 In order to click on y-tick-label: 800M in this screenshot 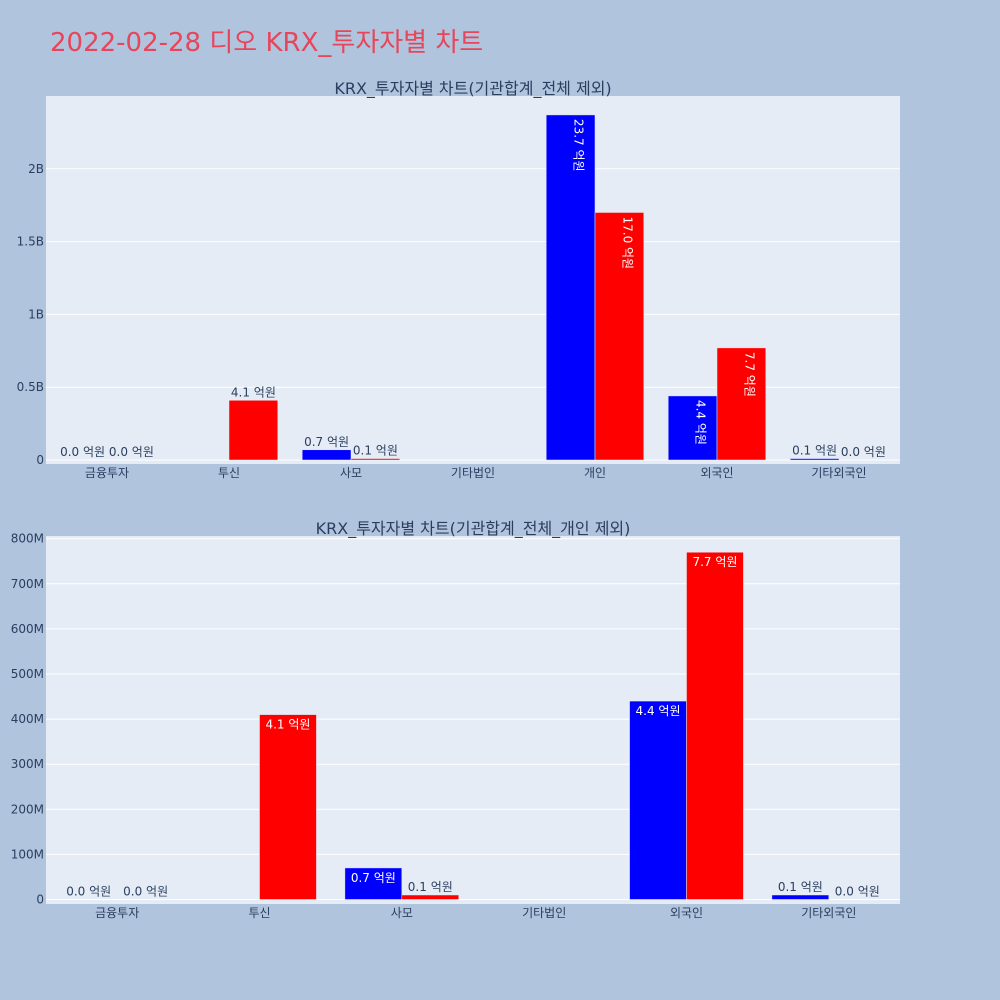, I will do `click(27, 539)`.